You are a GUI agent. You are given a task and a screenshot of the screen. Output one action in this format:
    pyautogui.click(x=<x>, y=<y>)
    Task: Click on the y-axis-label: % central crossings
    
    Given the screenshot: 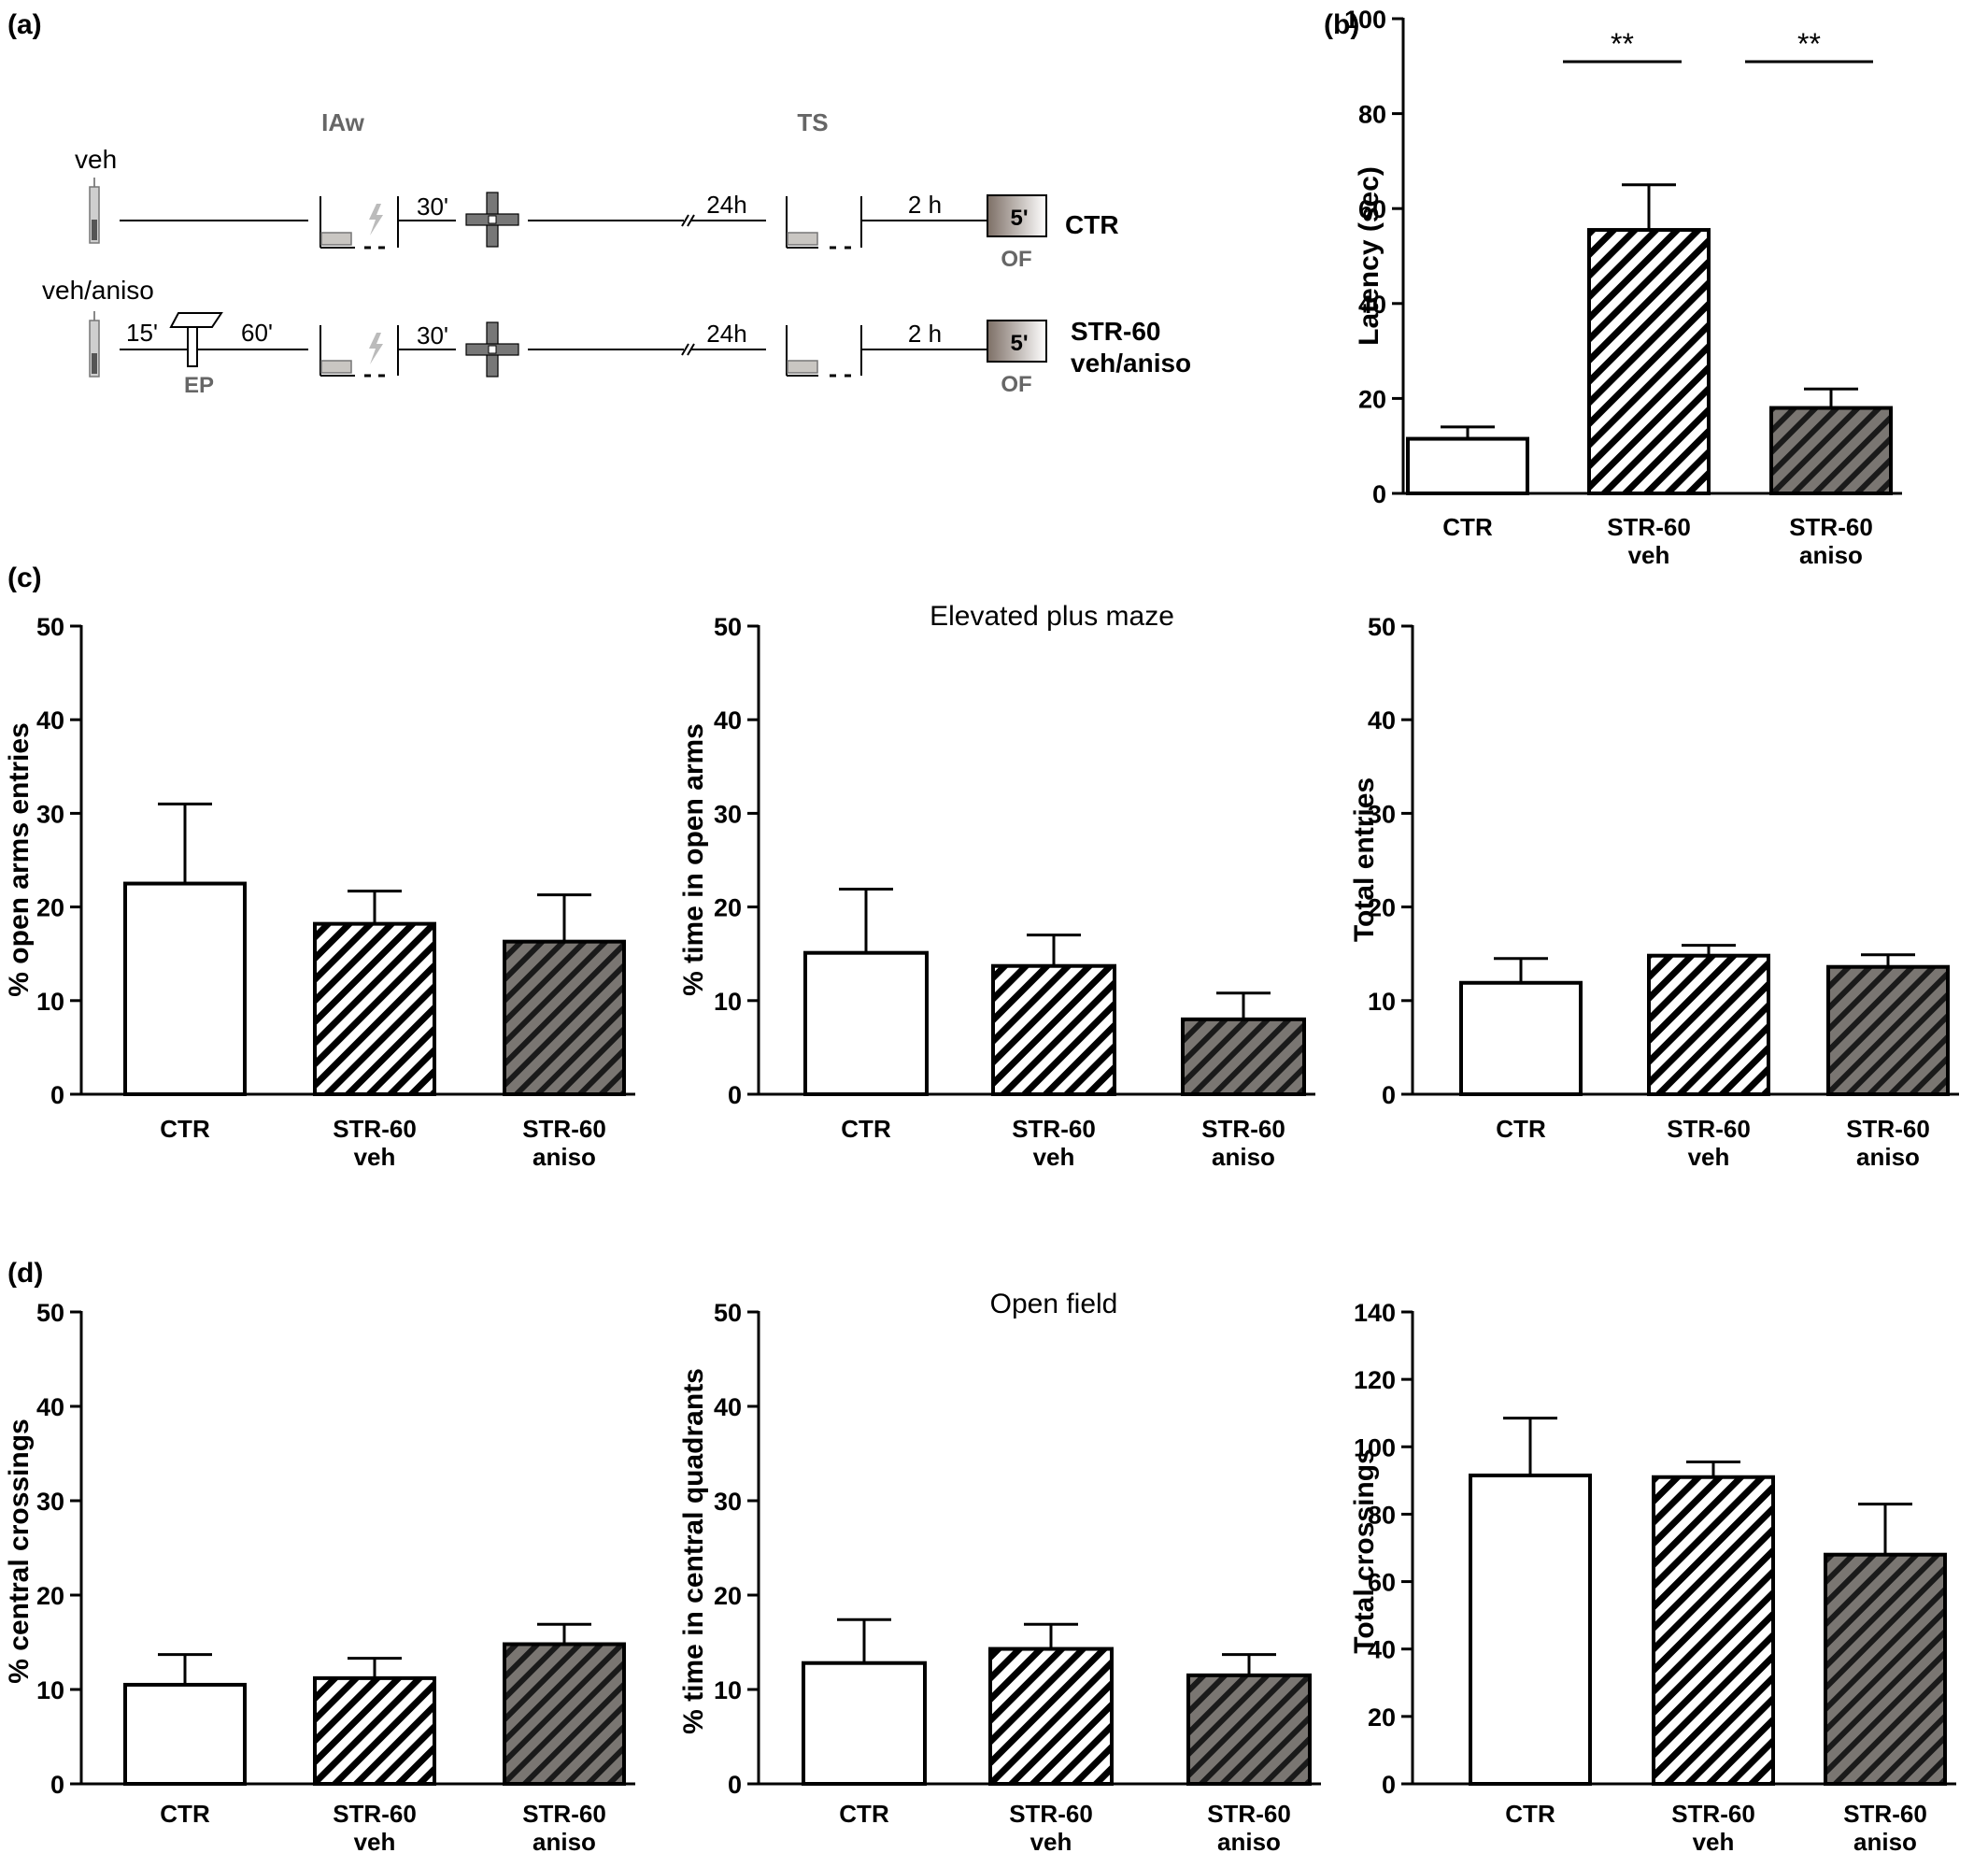 What is the action you would take?
    pyautogui.click(x=19, y=1550)
    